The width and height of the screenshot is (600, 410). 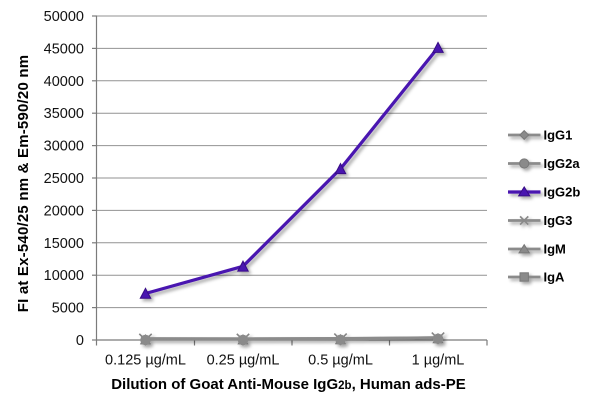 What do you see at coordinates (558, 220) in the screenshot?
I see `svg-text: IgG3` at bounding box center [558, 220].